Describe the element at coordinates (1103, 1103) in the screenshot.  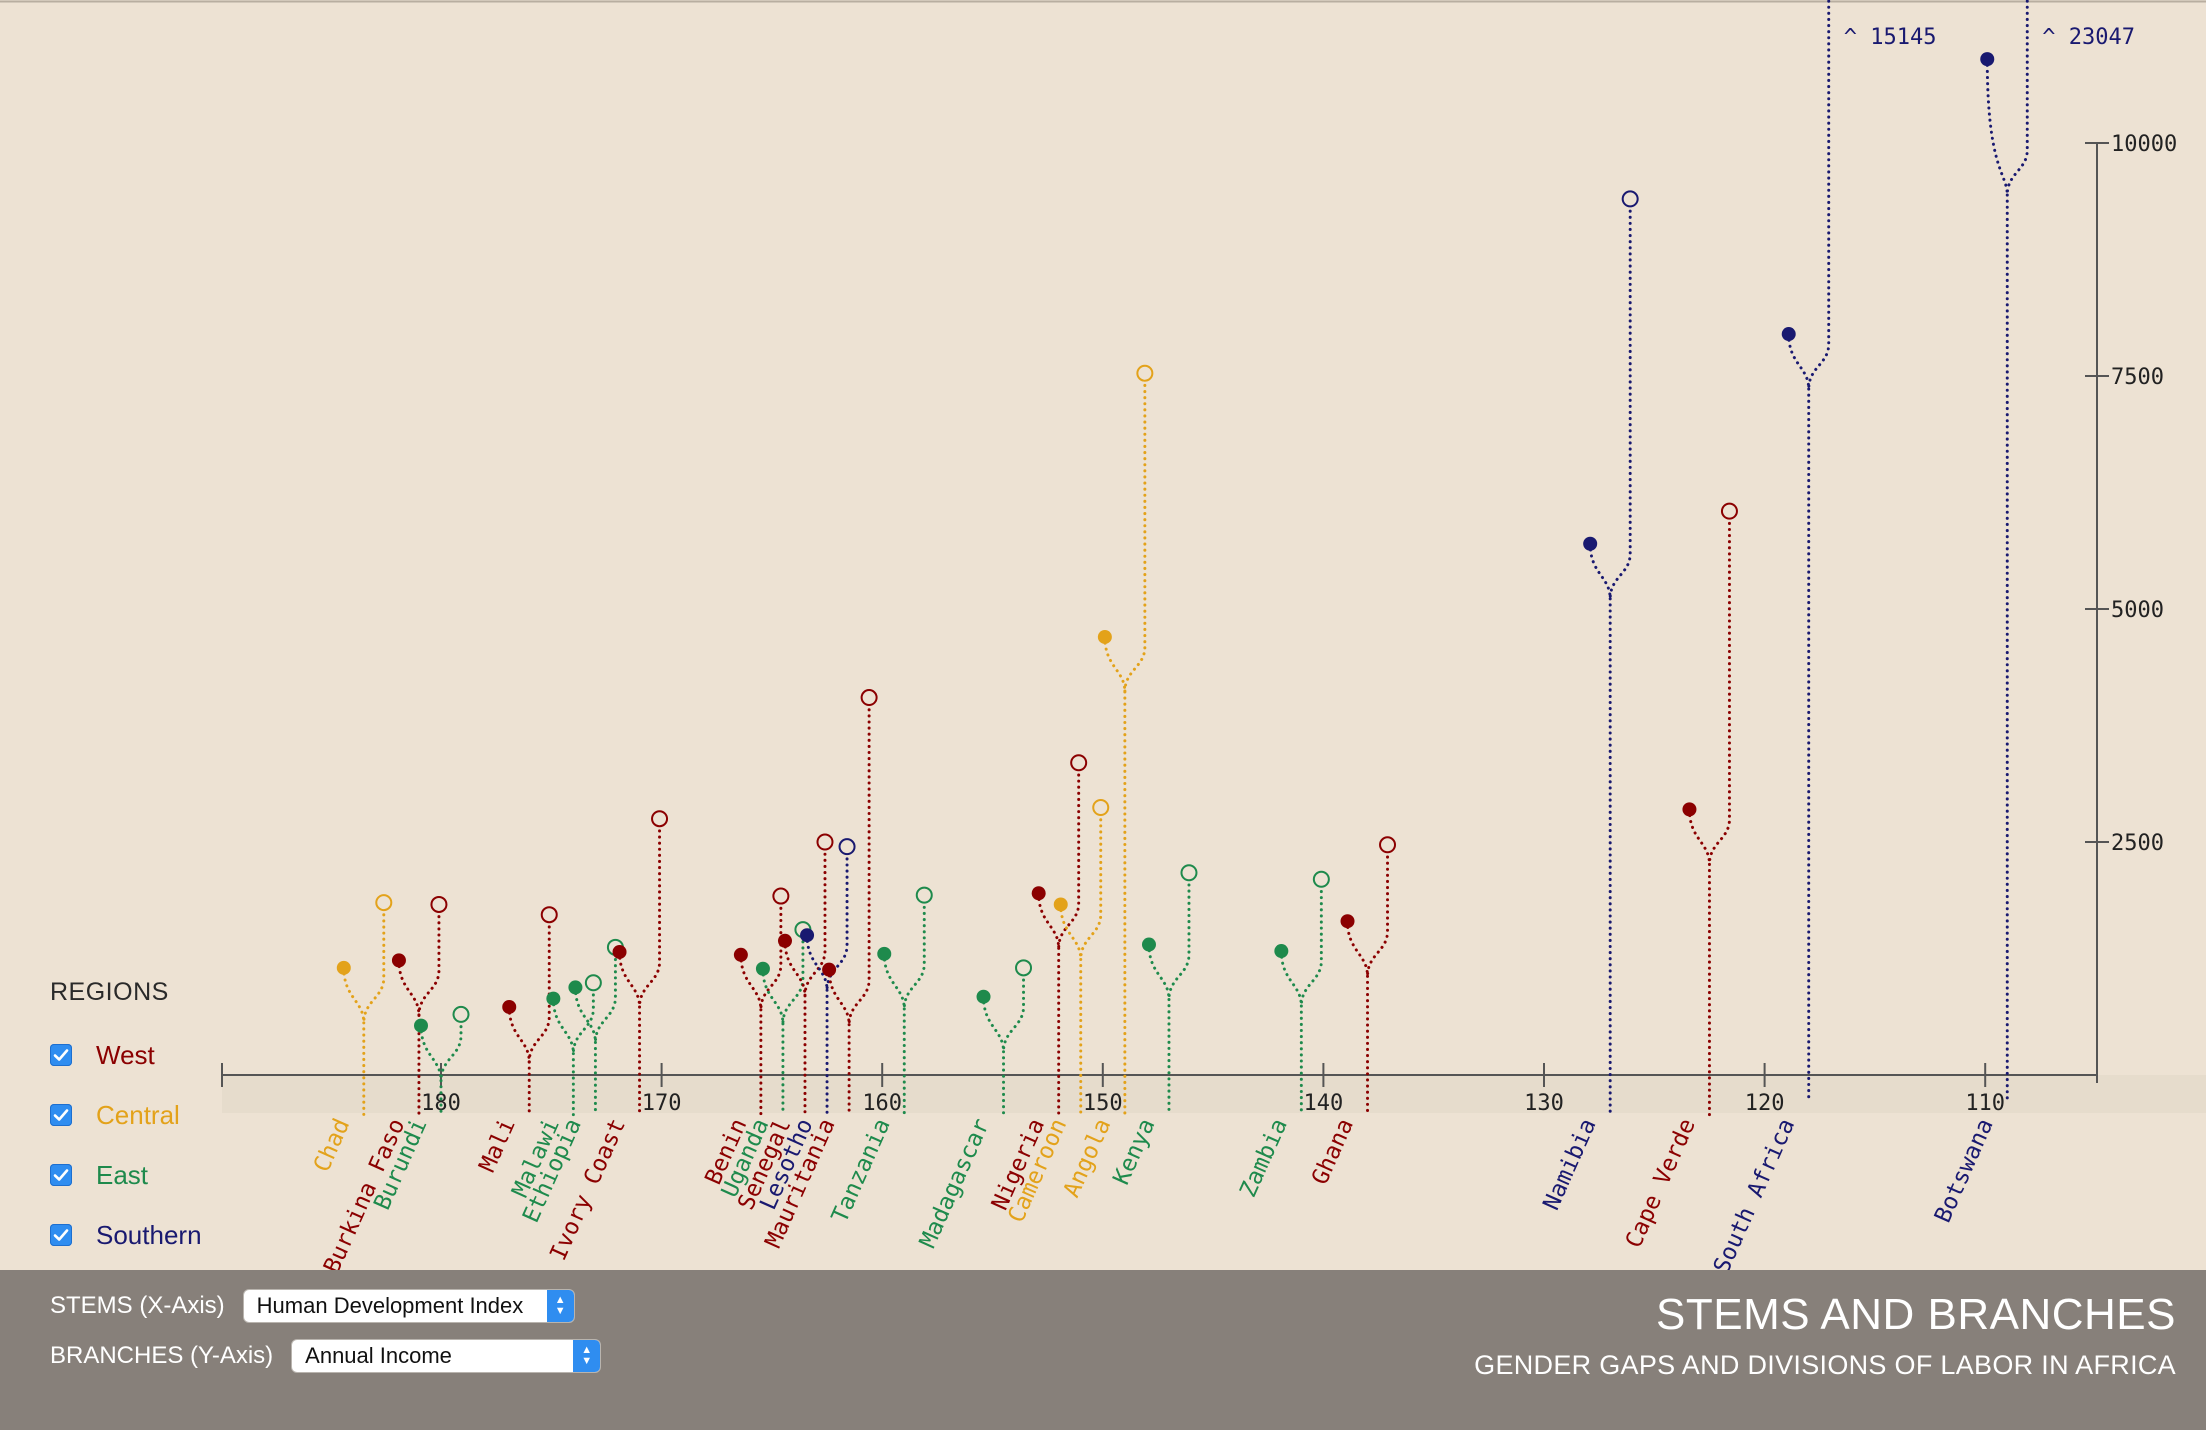
I see `x-tick-label: 150` at that location.